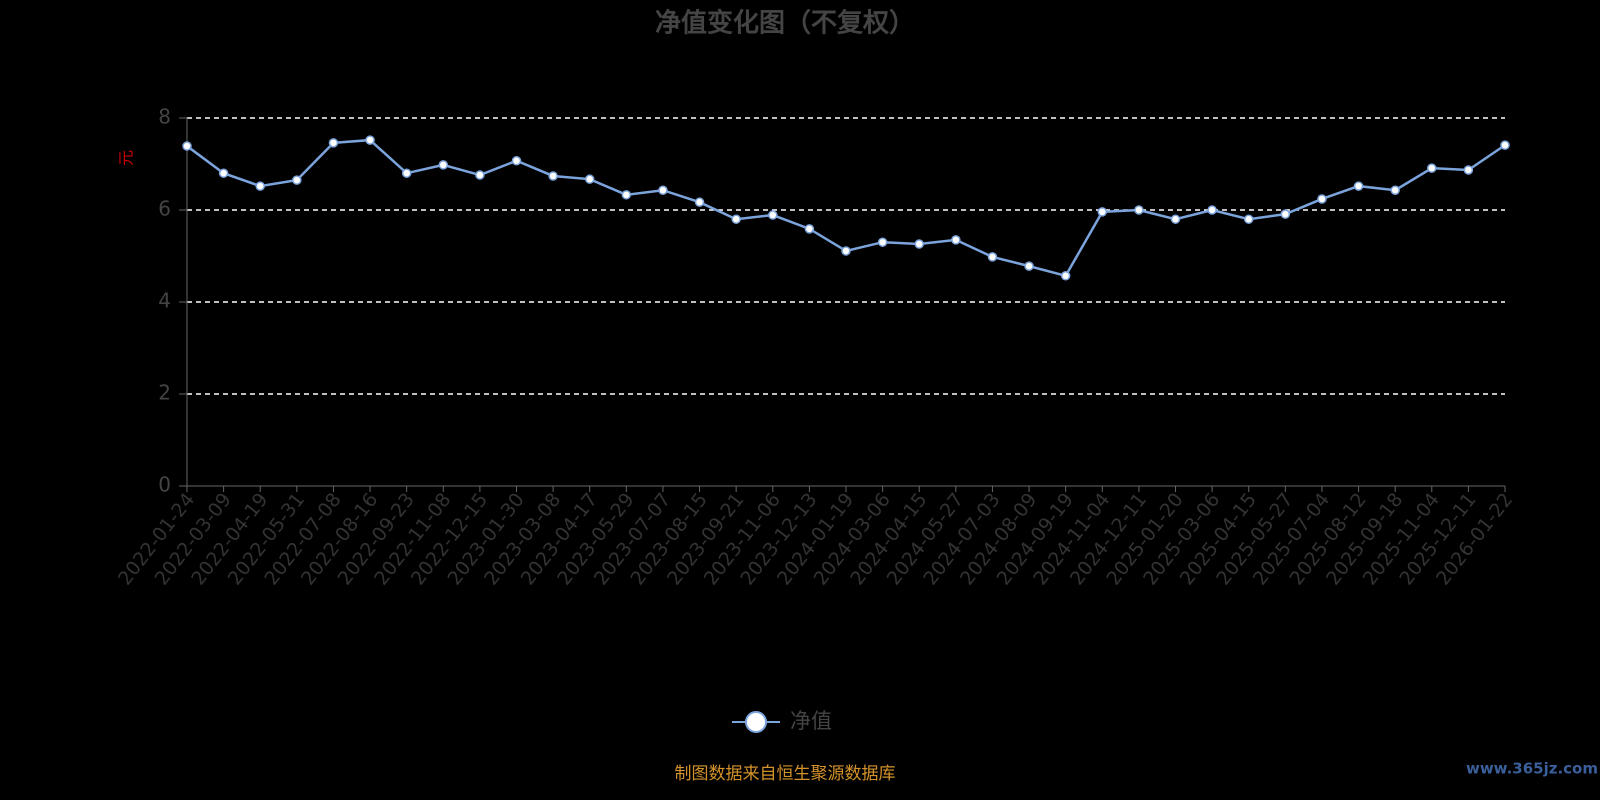 Image resolution: width=1600 pixels, height=800 pixels. I want to click on watermark: www.365jz.com, so click(1532, 769).